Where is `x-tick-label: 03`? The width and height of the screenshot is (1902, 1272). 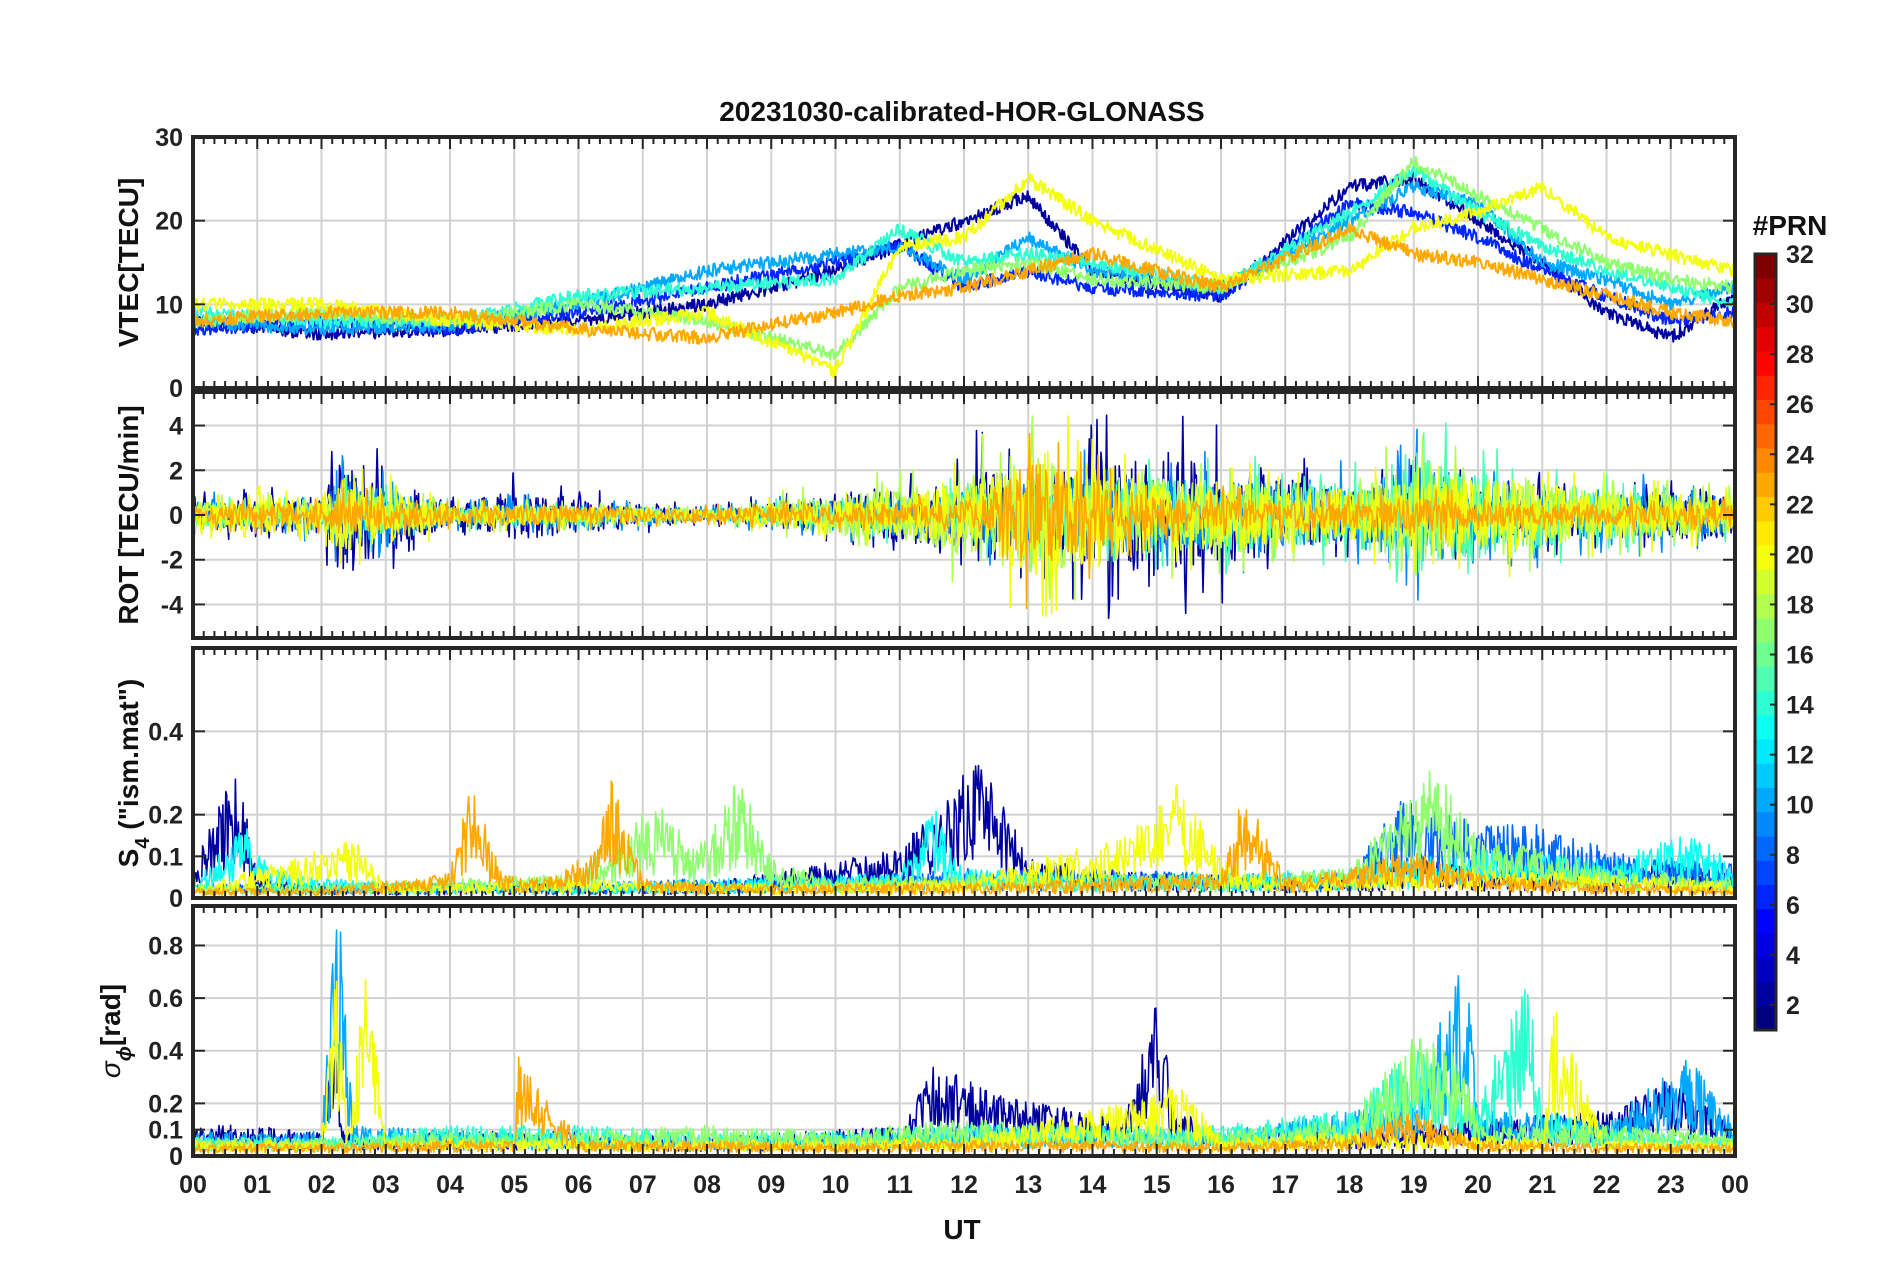
x-tick-label: 03 is located at coordinates (386, 1185).